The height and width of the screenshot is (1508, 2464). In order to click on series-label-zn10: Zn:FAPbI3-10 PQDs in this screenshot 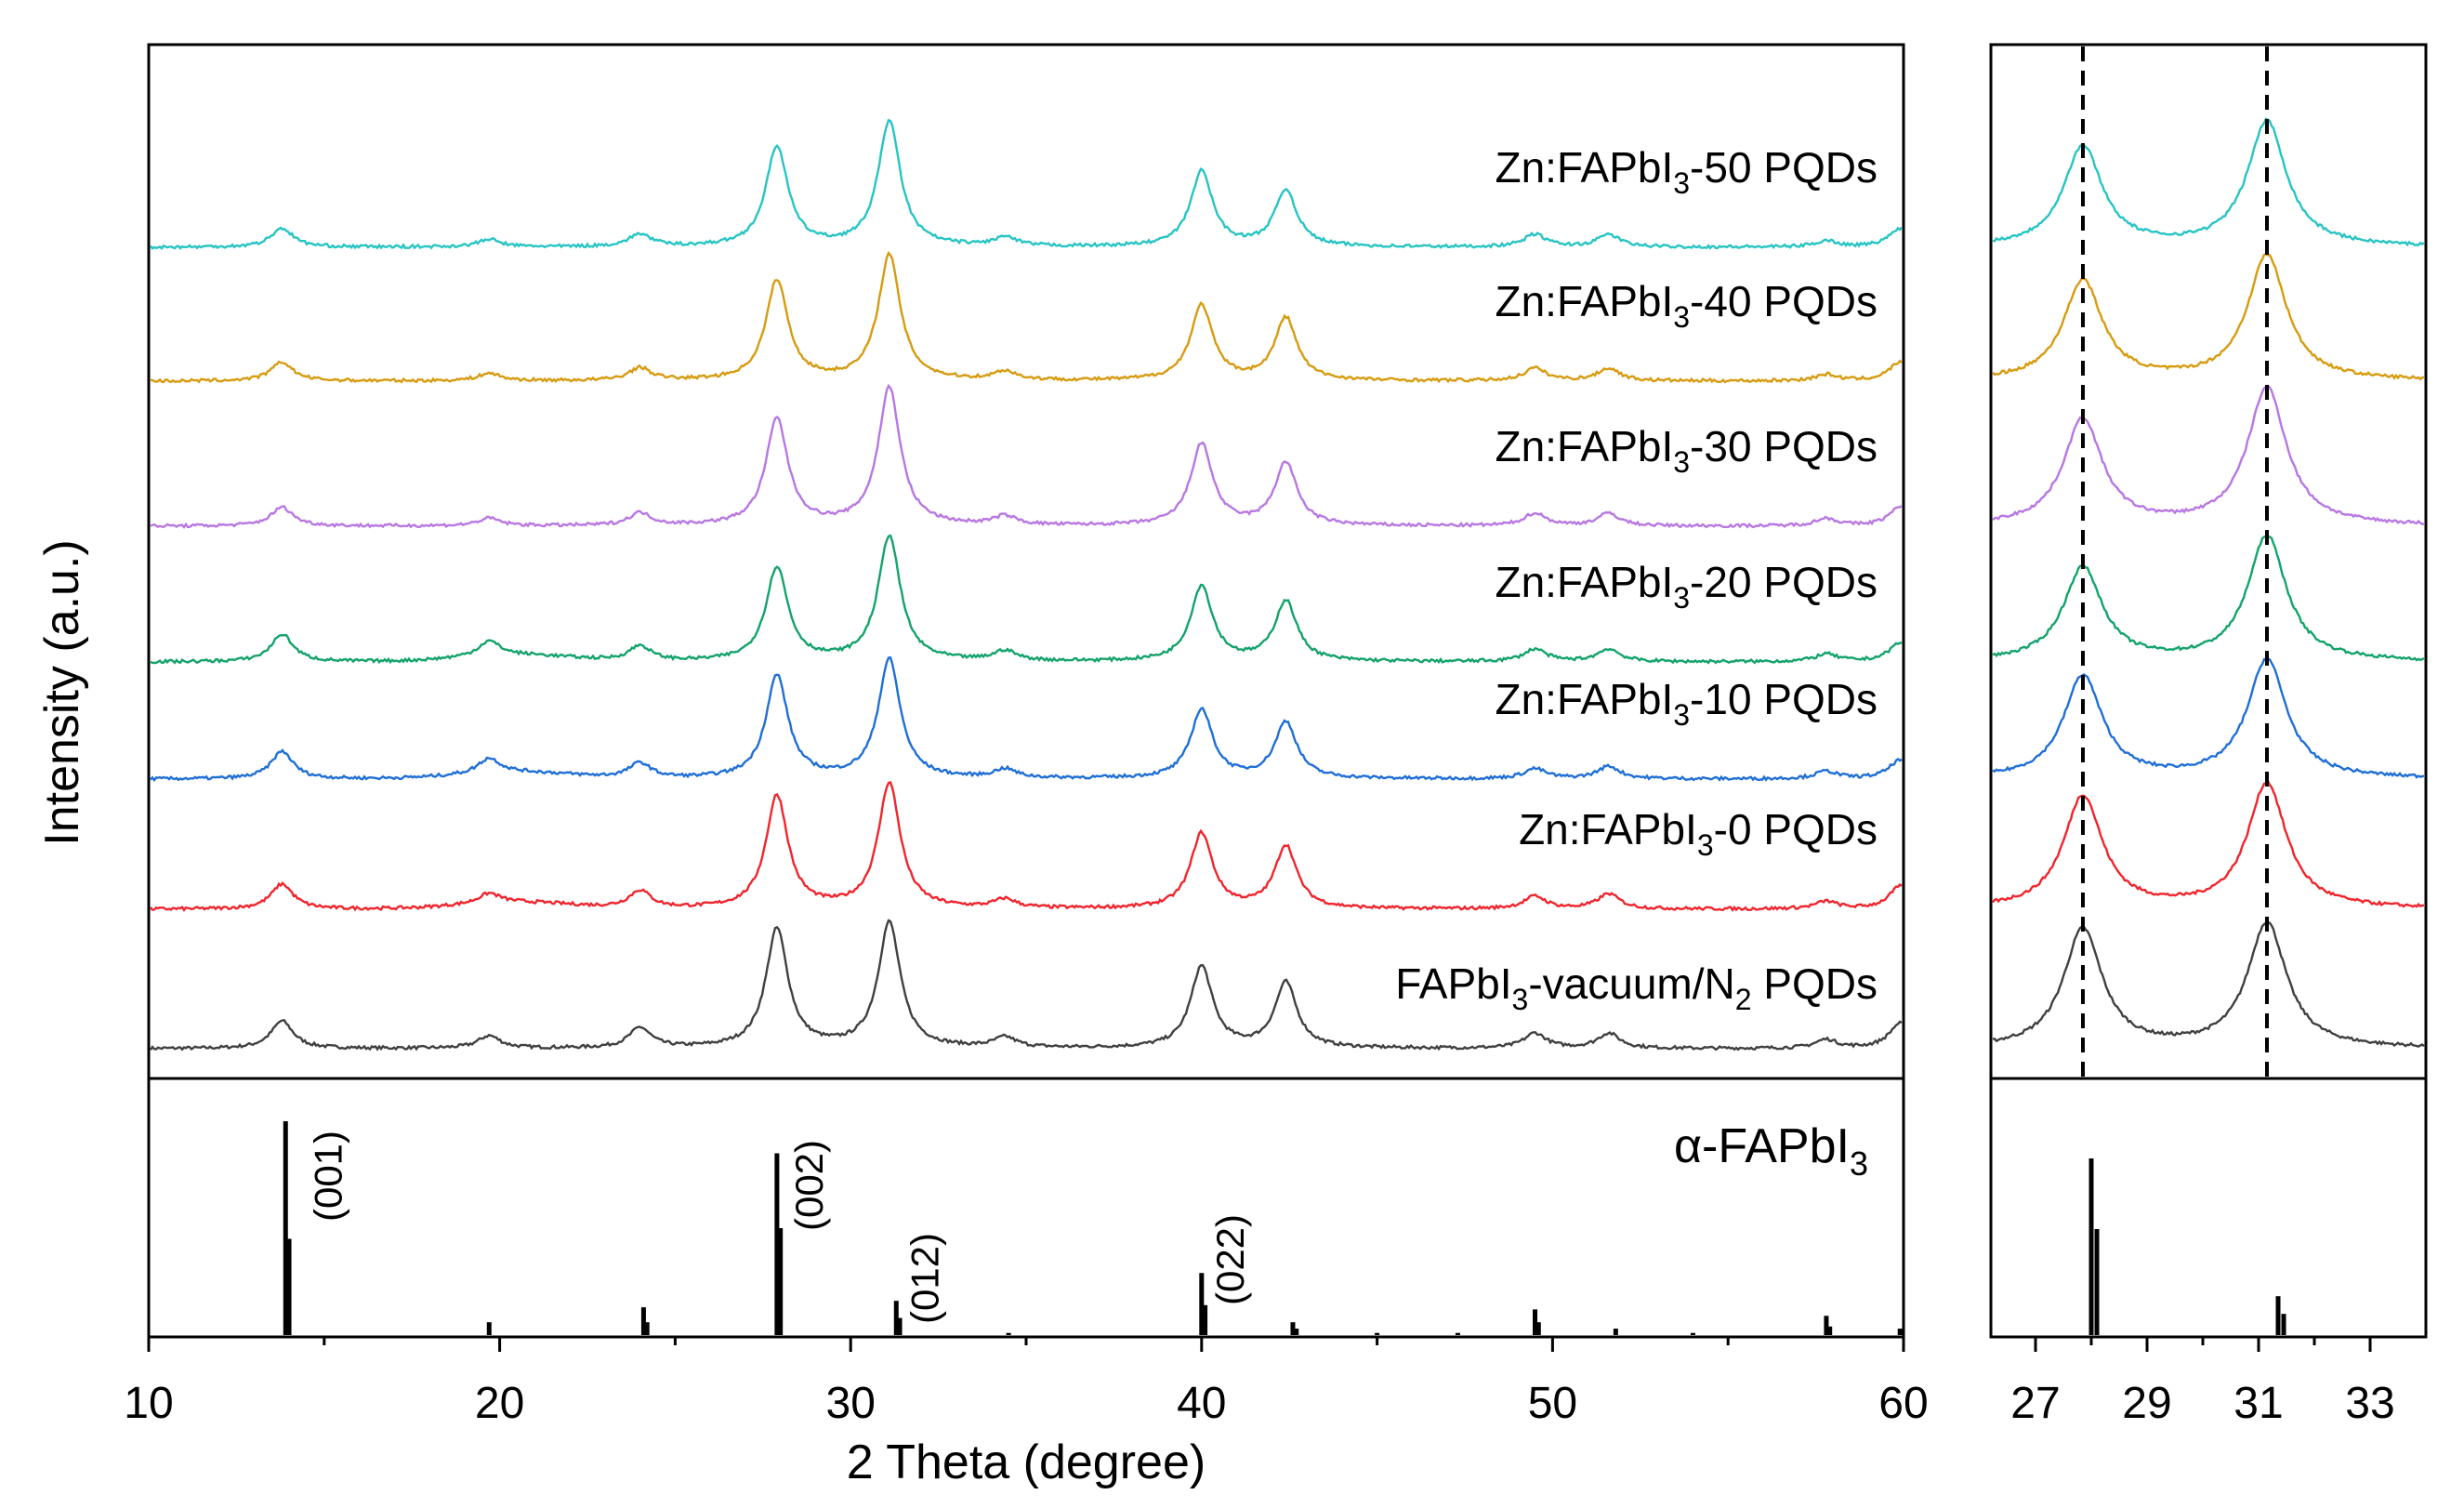, I will do `click(1687, 704)`.